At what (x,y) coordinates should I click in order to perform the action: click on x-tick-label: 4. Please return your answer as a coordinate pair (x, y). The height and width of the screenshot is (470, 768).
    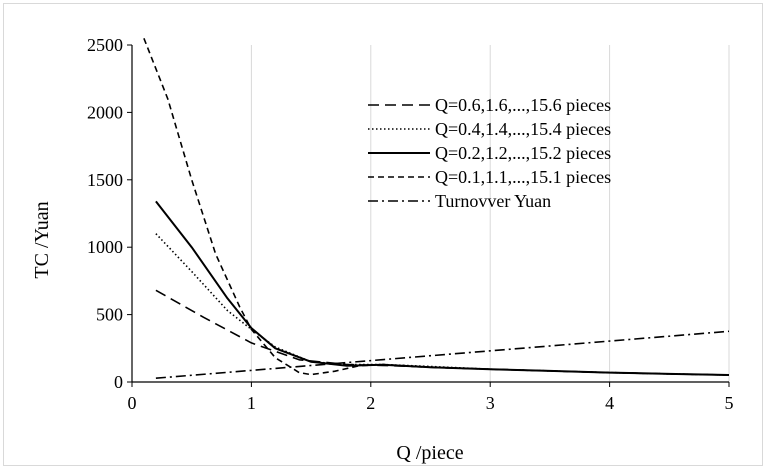
    Looking at the image, I should click on (609, 403).